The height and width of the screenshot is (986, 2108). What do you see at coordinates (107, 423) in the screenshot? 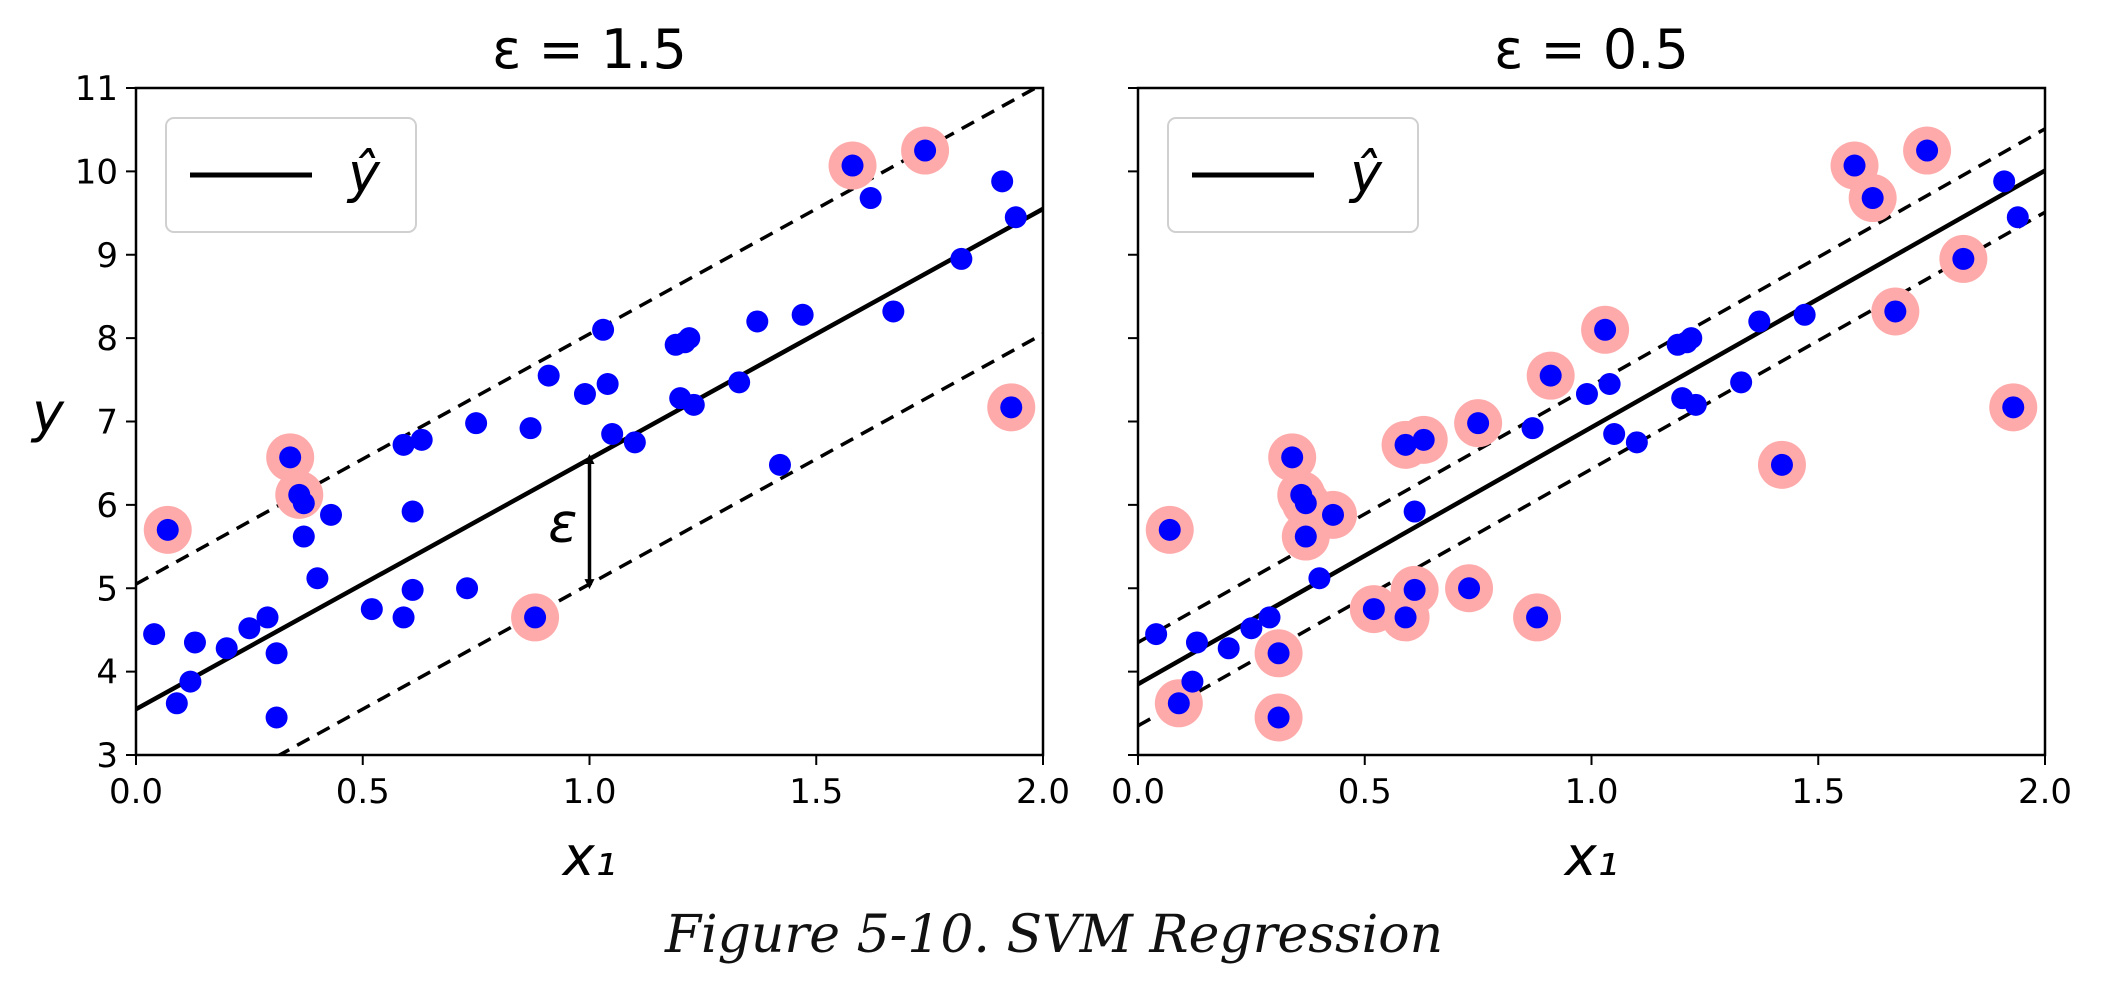
I see `y-tick-label: 7` at bounding box center [107, 423].